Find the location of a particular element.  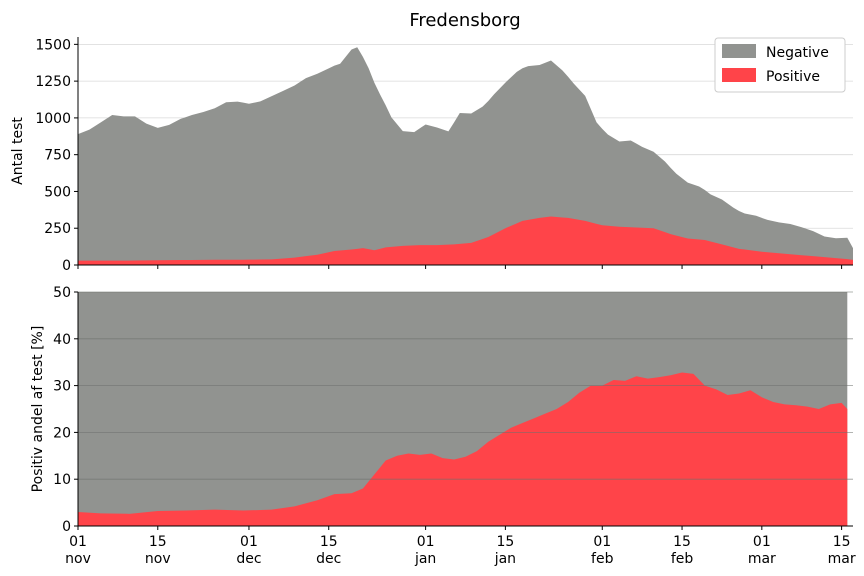

legend-swatch-negative is located at coordinates (739, 51).